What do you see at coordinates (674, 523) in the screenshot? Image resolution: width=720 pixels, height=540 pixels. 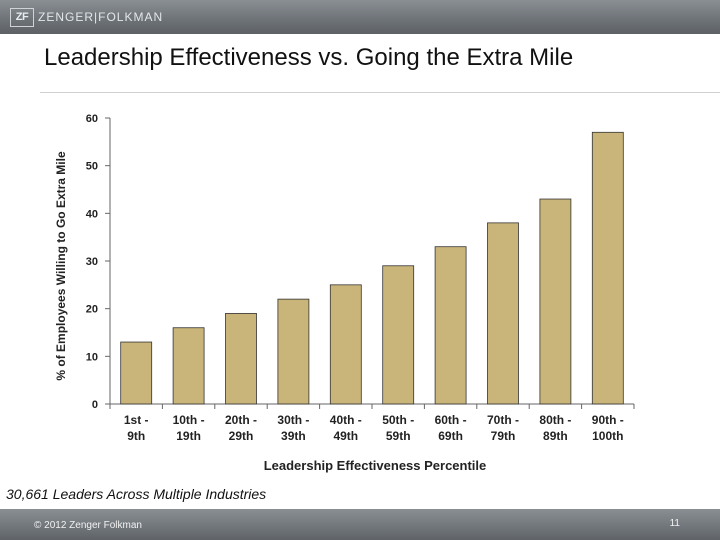 I see `page-number: 11` at bounding box center [674, 523].